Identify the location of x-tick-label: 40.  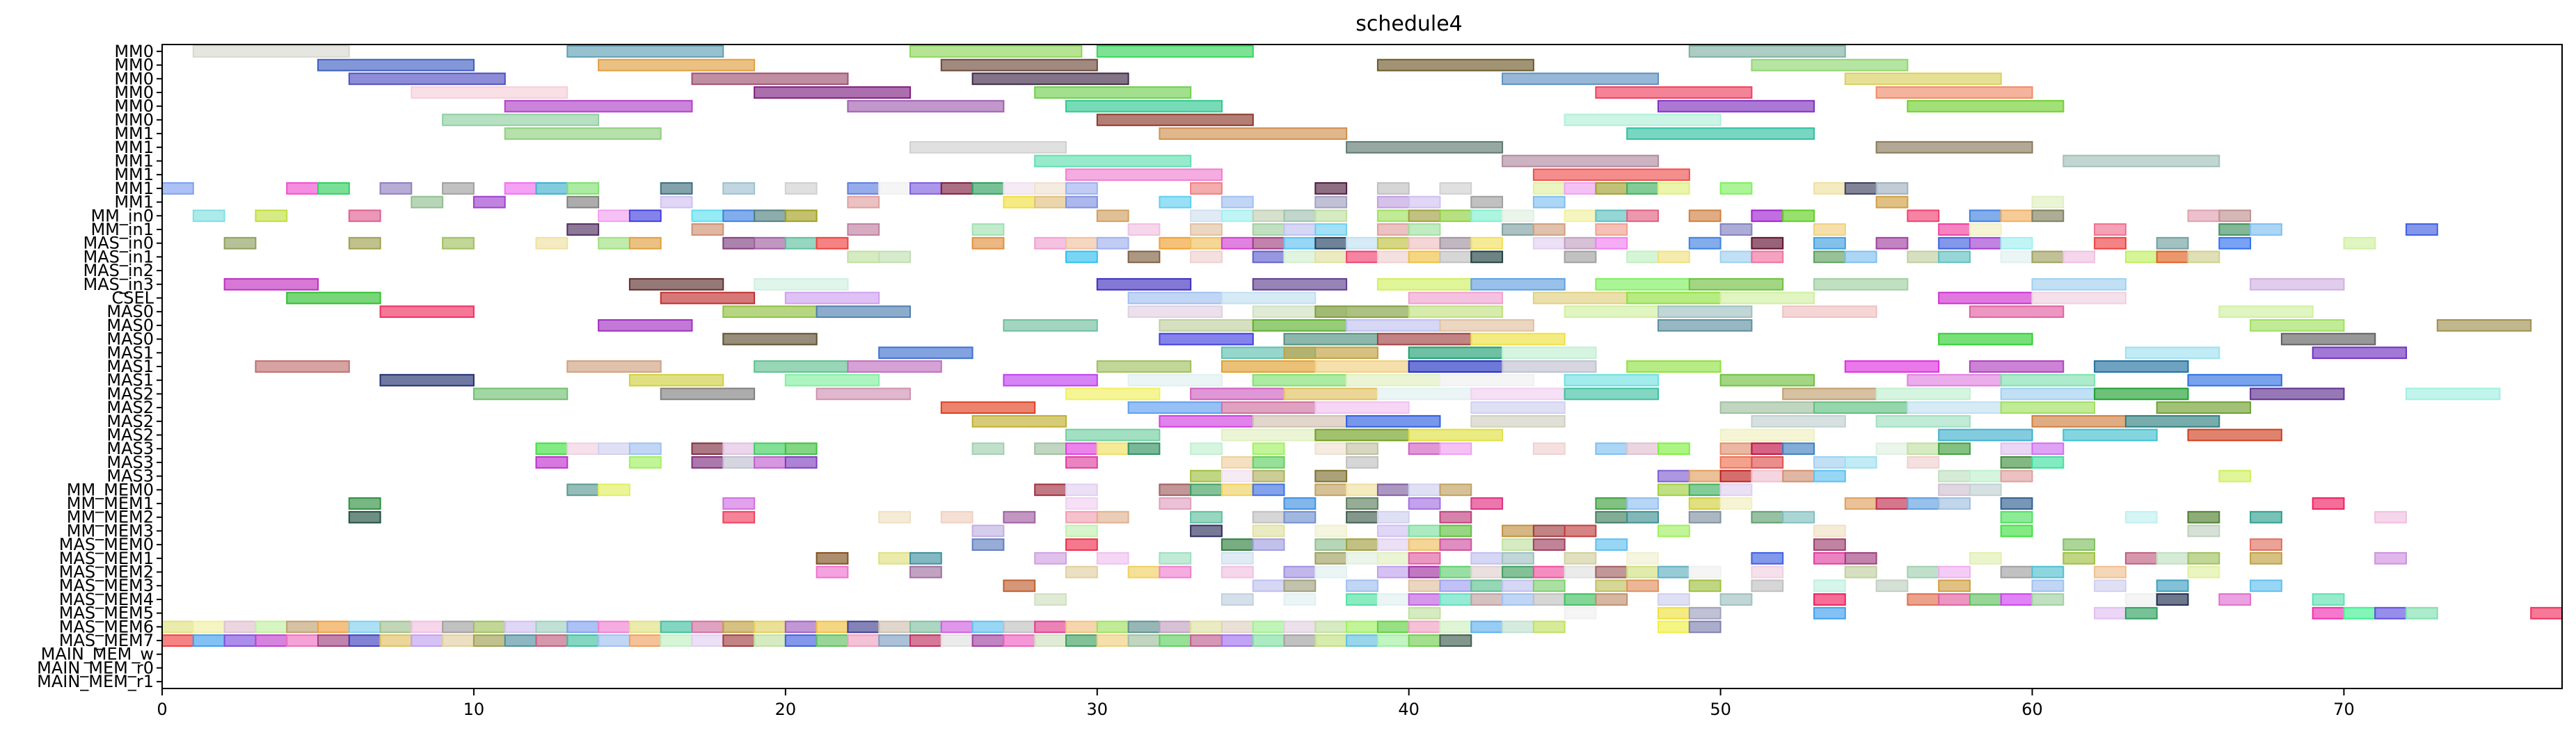
(1409, 709).